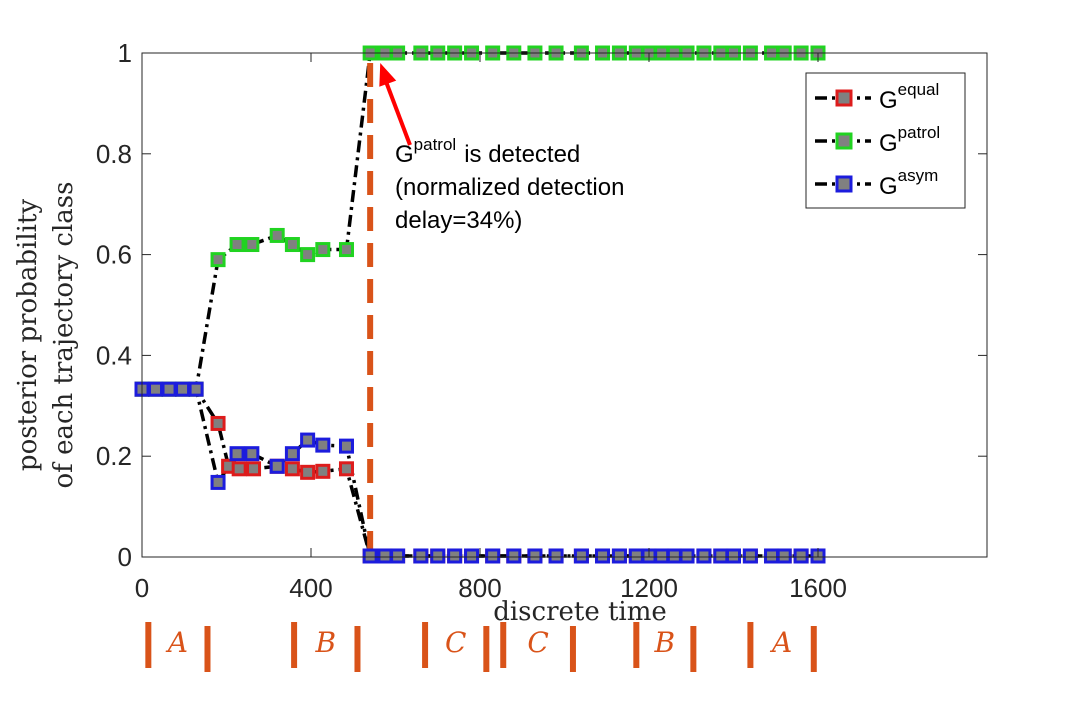  Describe the element at coordinates (114, 154) in the screenshot. I see `y-tick-label: 0.8` at that location.